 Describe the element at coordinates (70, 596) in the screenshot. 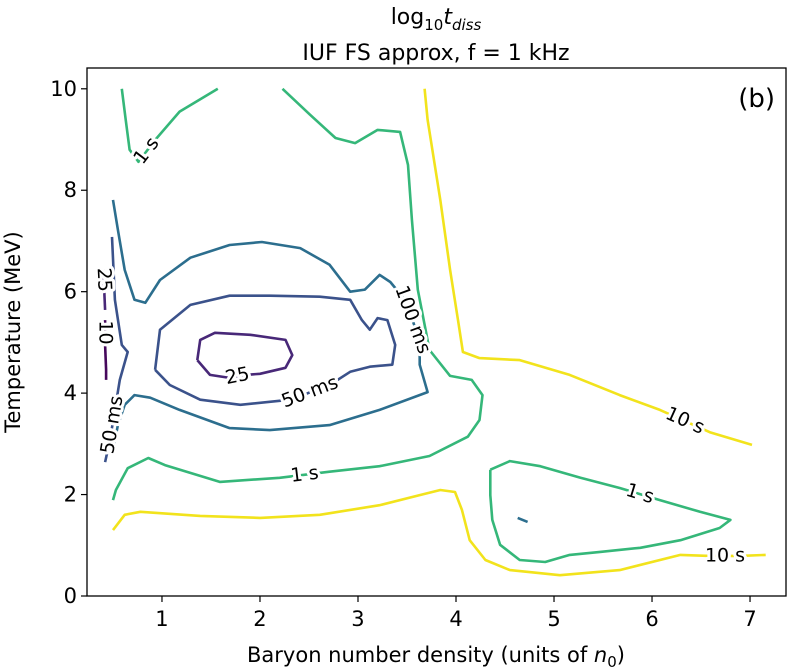

I see `y-tick-label: 0` at that location.